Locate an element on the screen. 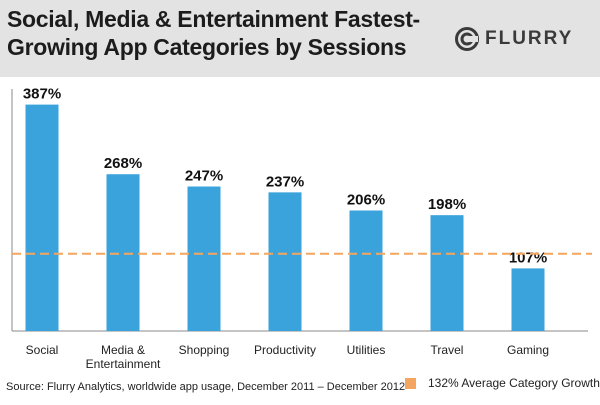  flurry-swirl-icon is located at coordinates (467, 39).